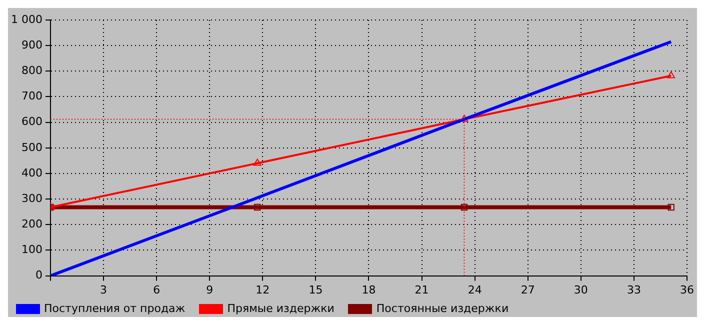  I want to click on y-tick-label: 700, so click(31, 96).